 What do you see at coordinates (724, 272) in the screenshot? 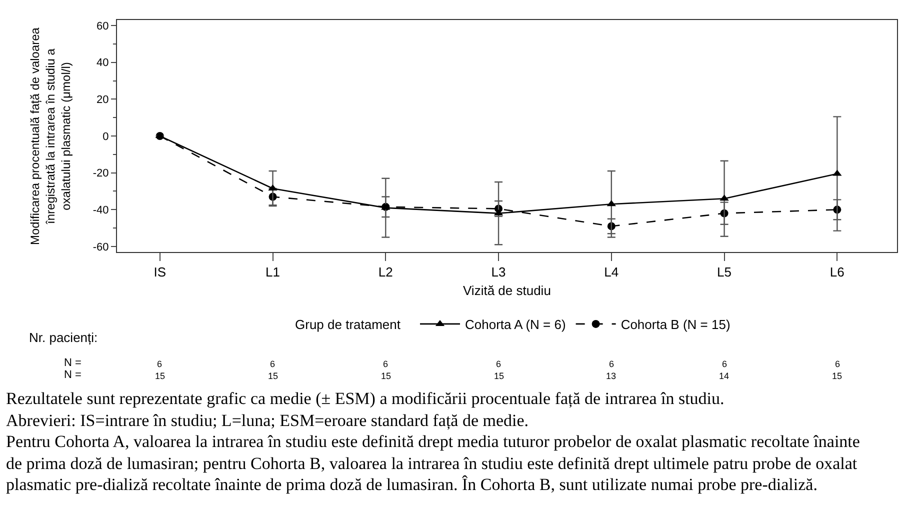
I see `x-tick-label: L5` at bounding box center [724, 272].